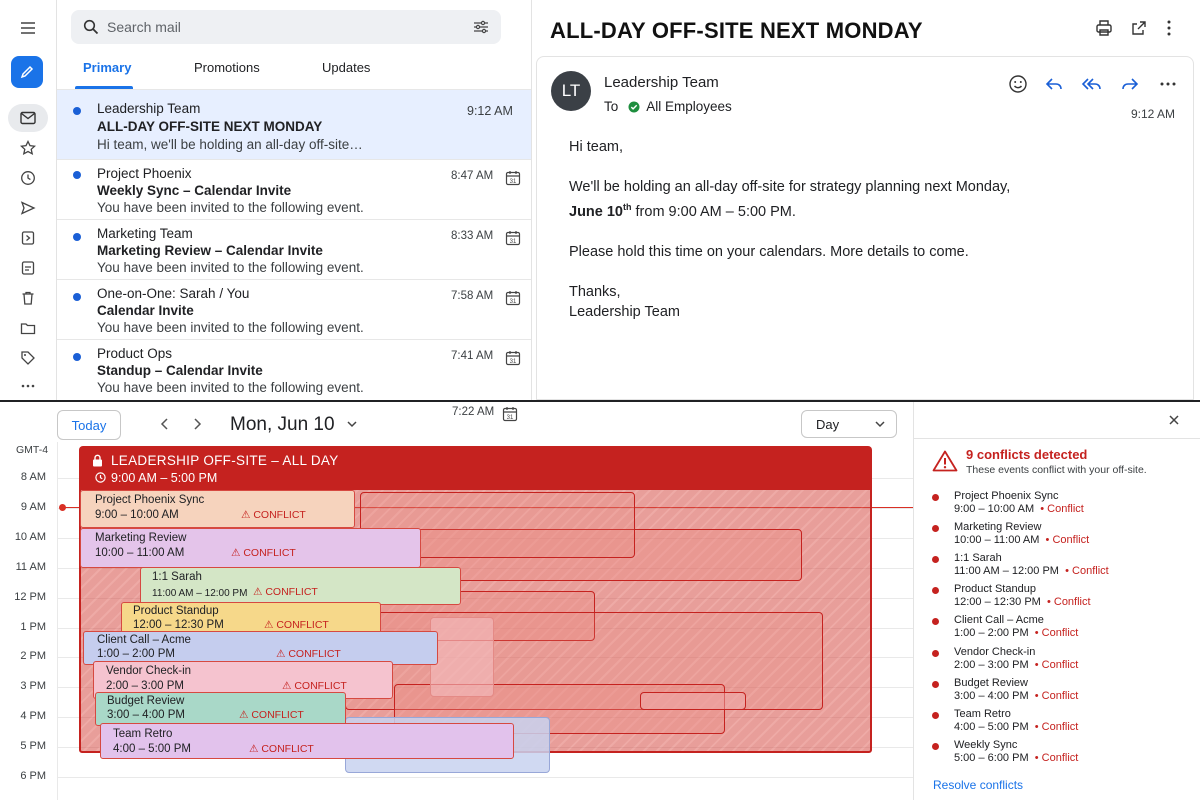 This screenshot has width=1200, height=800. I want to click on open-new-window-icon, so click(1139, 28).